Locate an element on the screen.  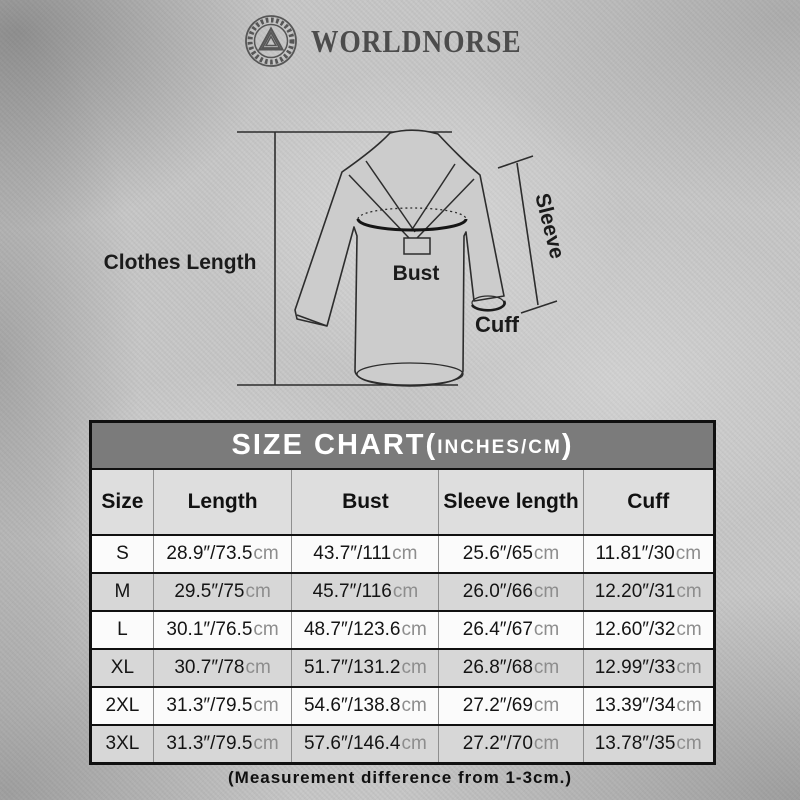
col-header-length: Length is located at coordinates (221, 502).